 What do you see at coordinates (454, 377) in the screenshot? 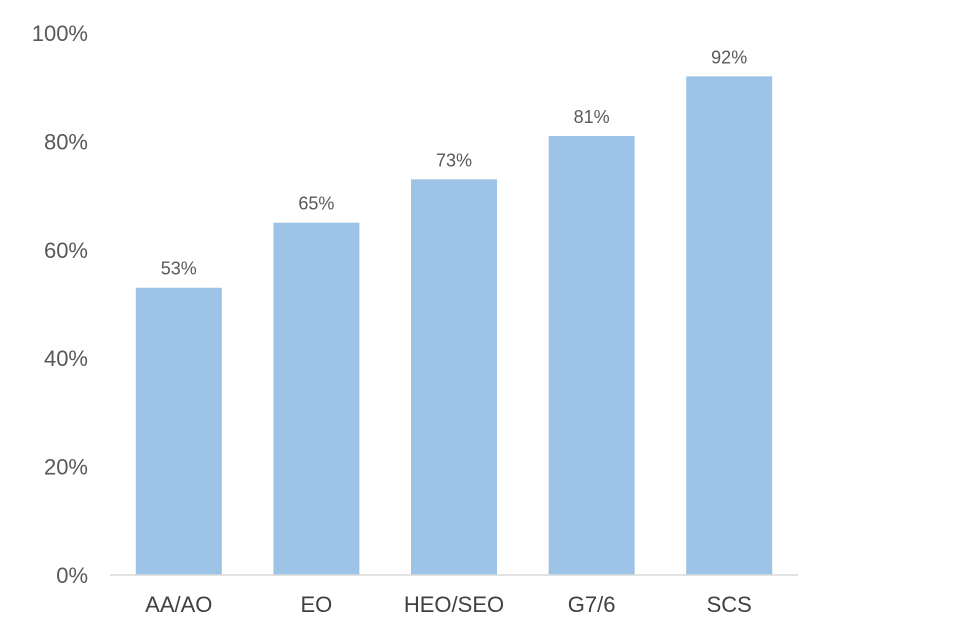
I see `bar-heo-seo` at bounding box center [454, 377].